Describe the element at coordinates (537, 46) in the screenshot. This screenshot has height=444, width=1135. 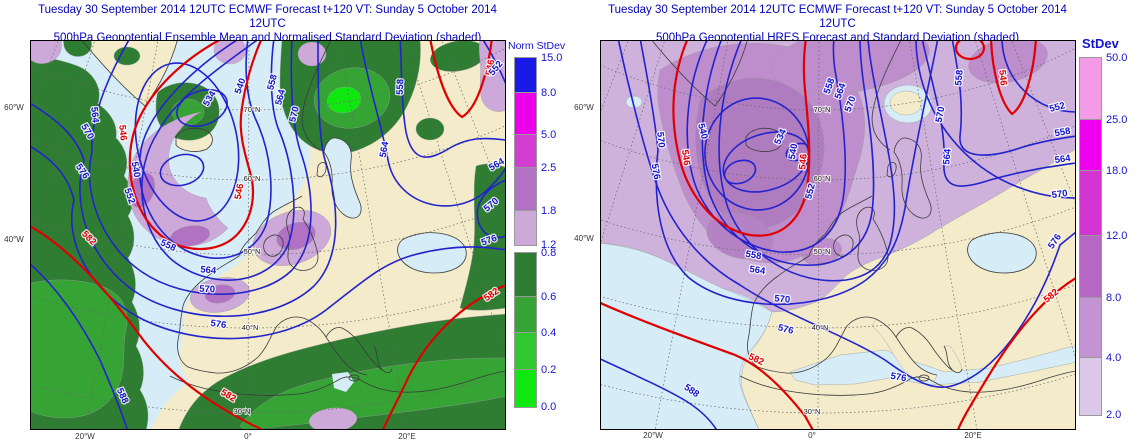
I see `left-colorbar-title: Norm StDev` at that location.